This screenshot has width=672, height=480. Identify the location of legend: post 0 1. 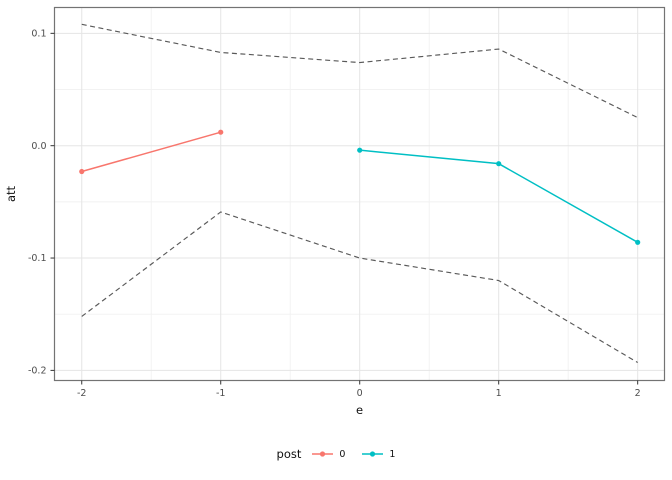
(336, 454).